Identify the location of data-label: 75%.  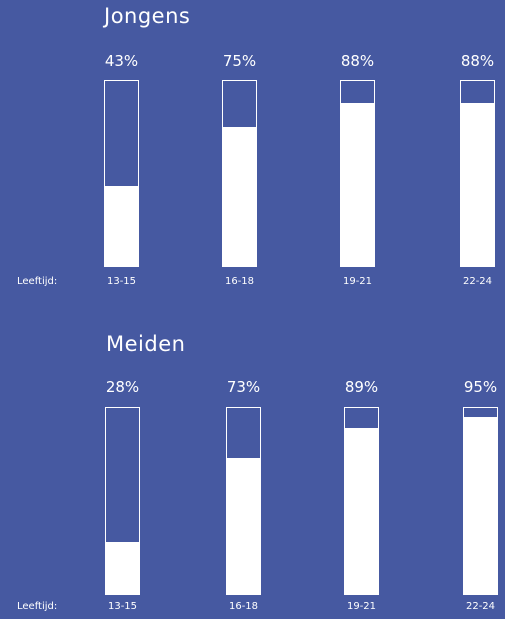
(239, 61).